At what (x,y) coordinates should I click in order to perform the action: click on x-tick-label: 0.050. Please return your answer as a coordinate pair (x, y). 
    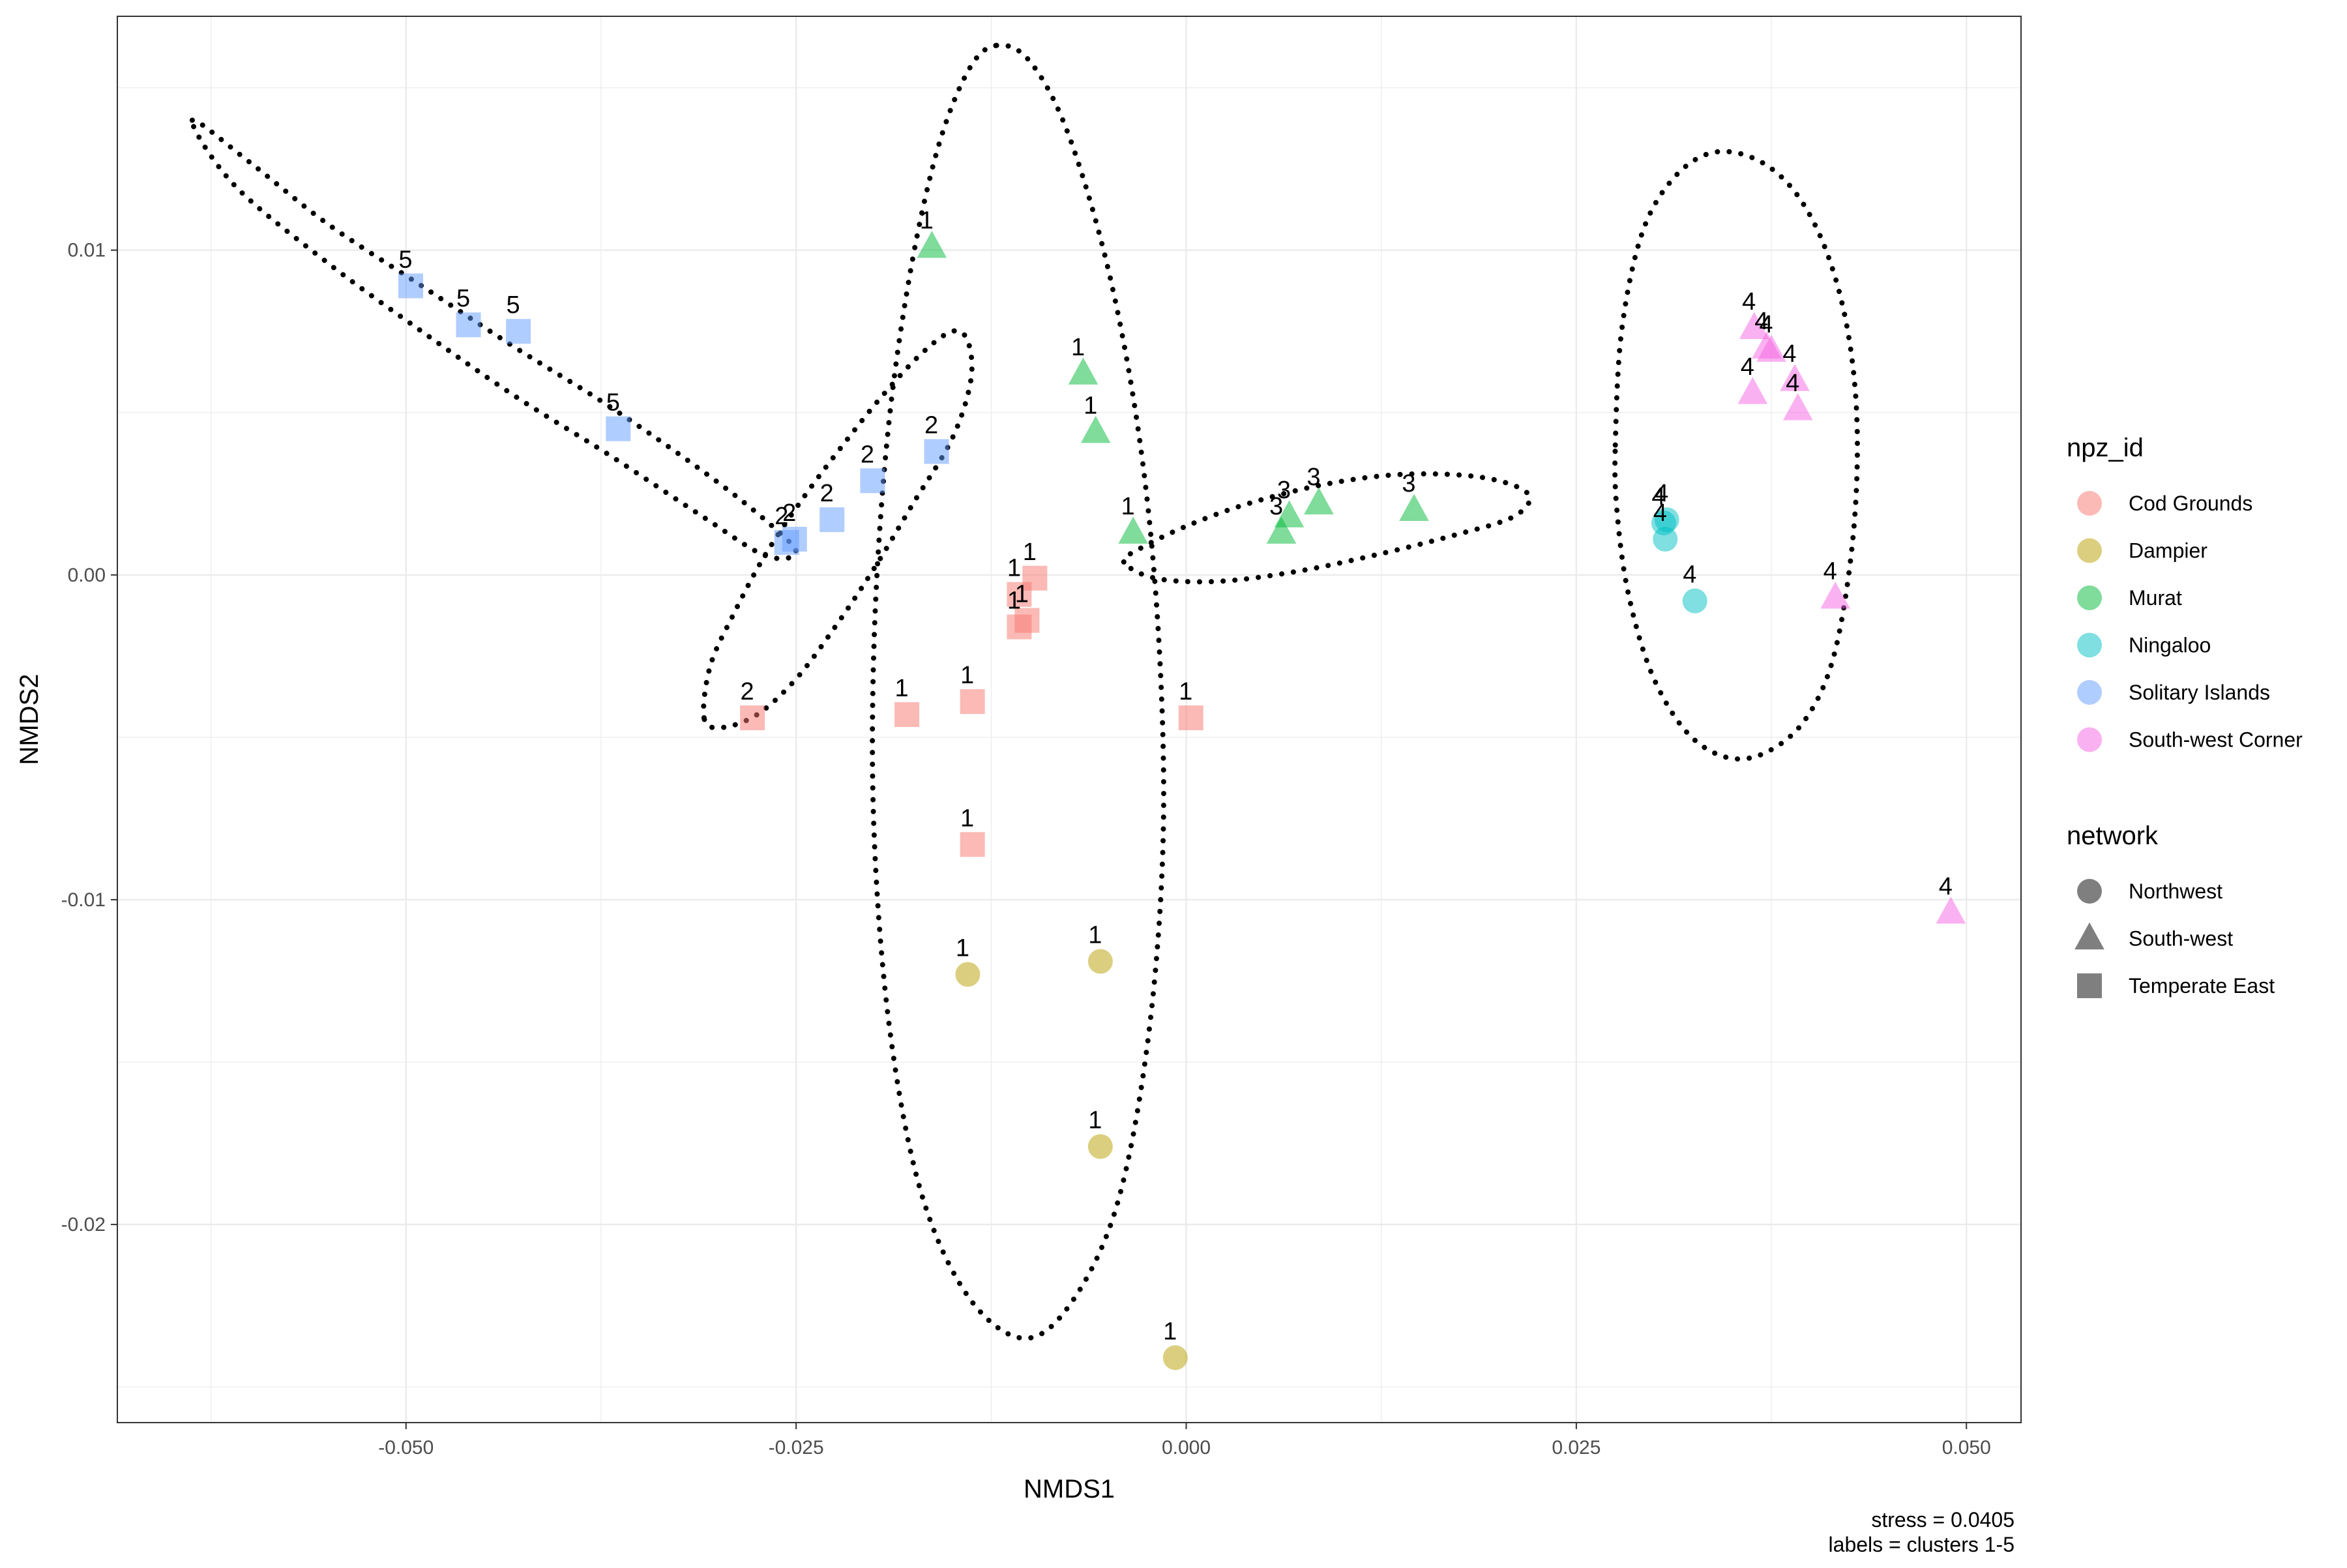
    Looking at the image, I should click on (1966, 1448).